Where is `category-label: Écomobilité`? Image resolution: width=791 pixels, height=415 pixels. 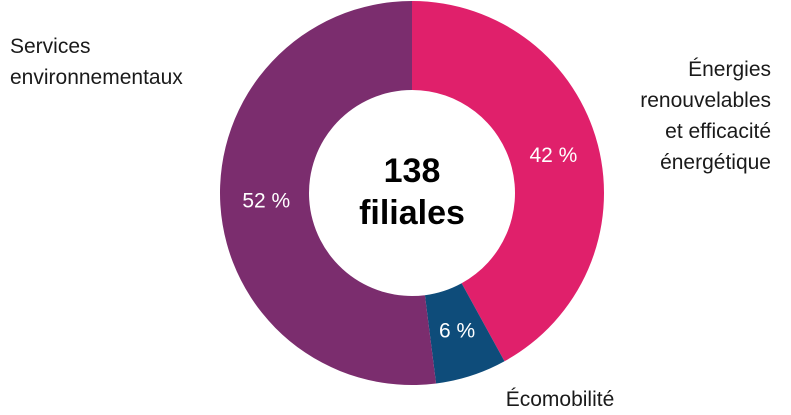 category-label: Écomobilité is located at coordinates (560, 399).